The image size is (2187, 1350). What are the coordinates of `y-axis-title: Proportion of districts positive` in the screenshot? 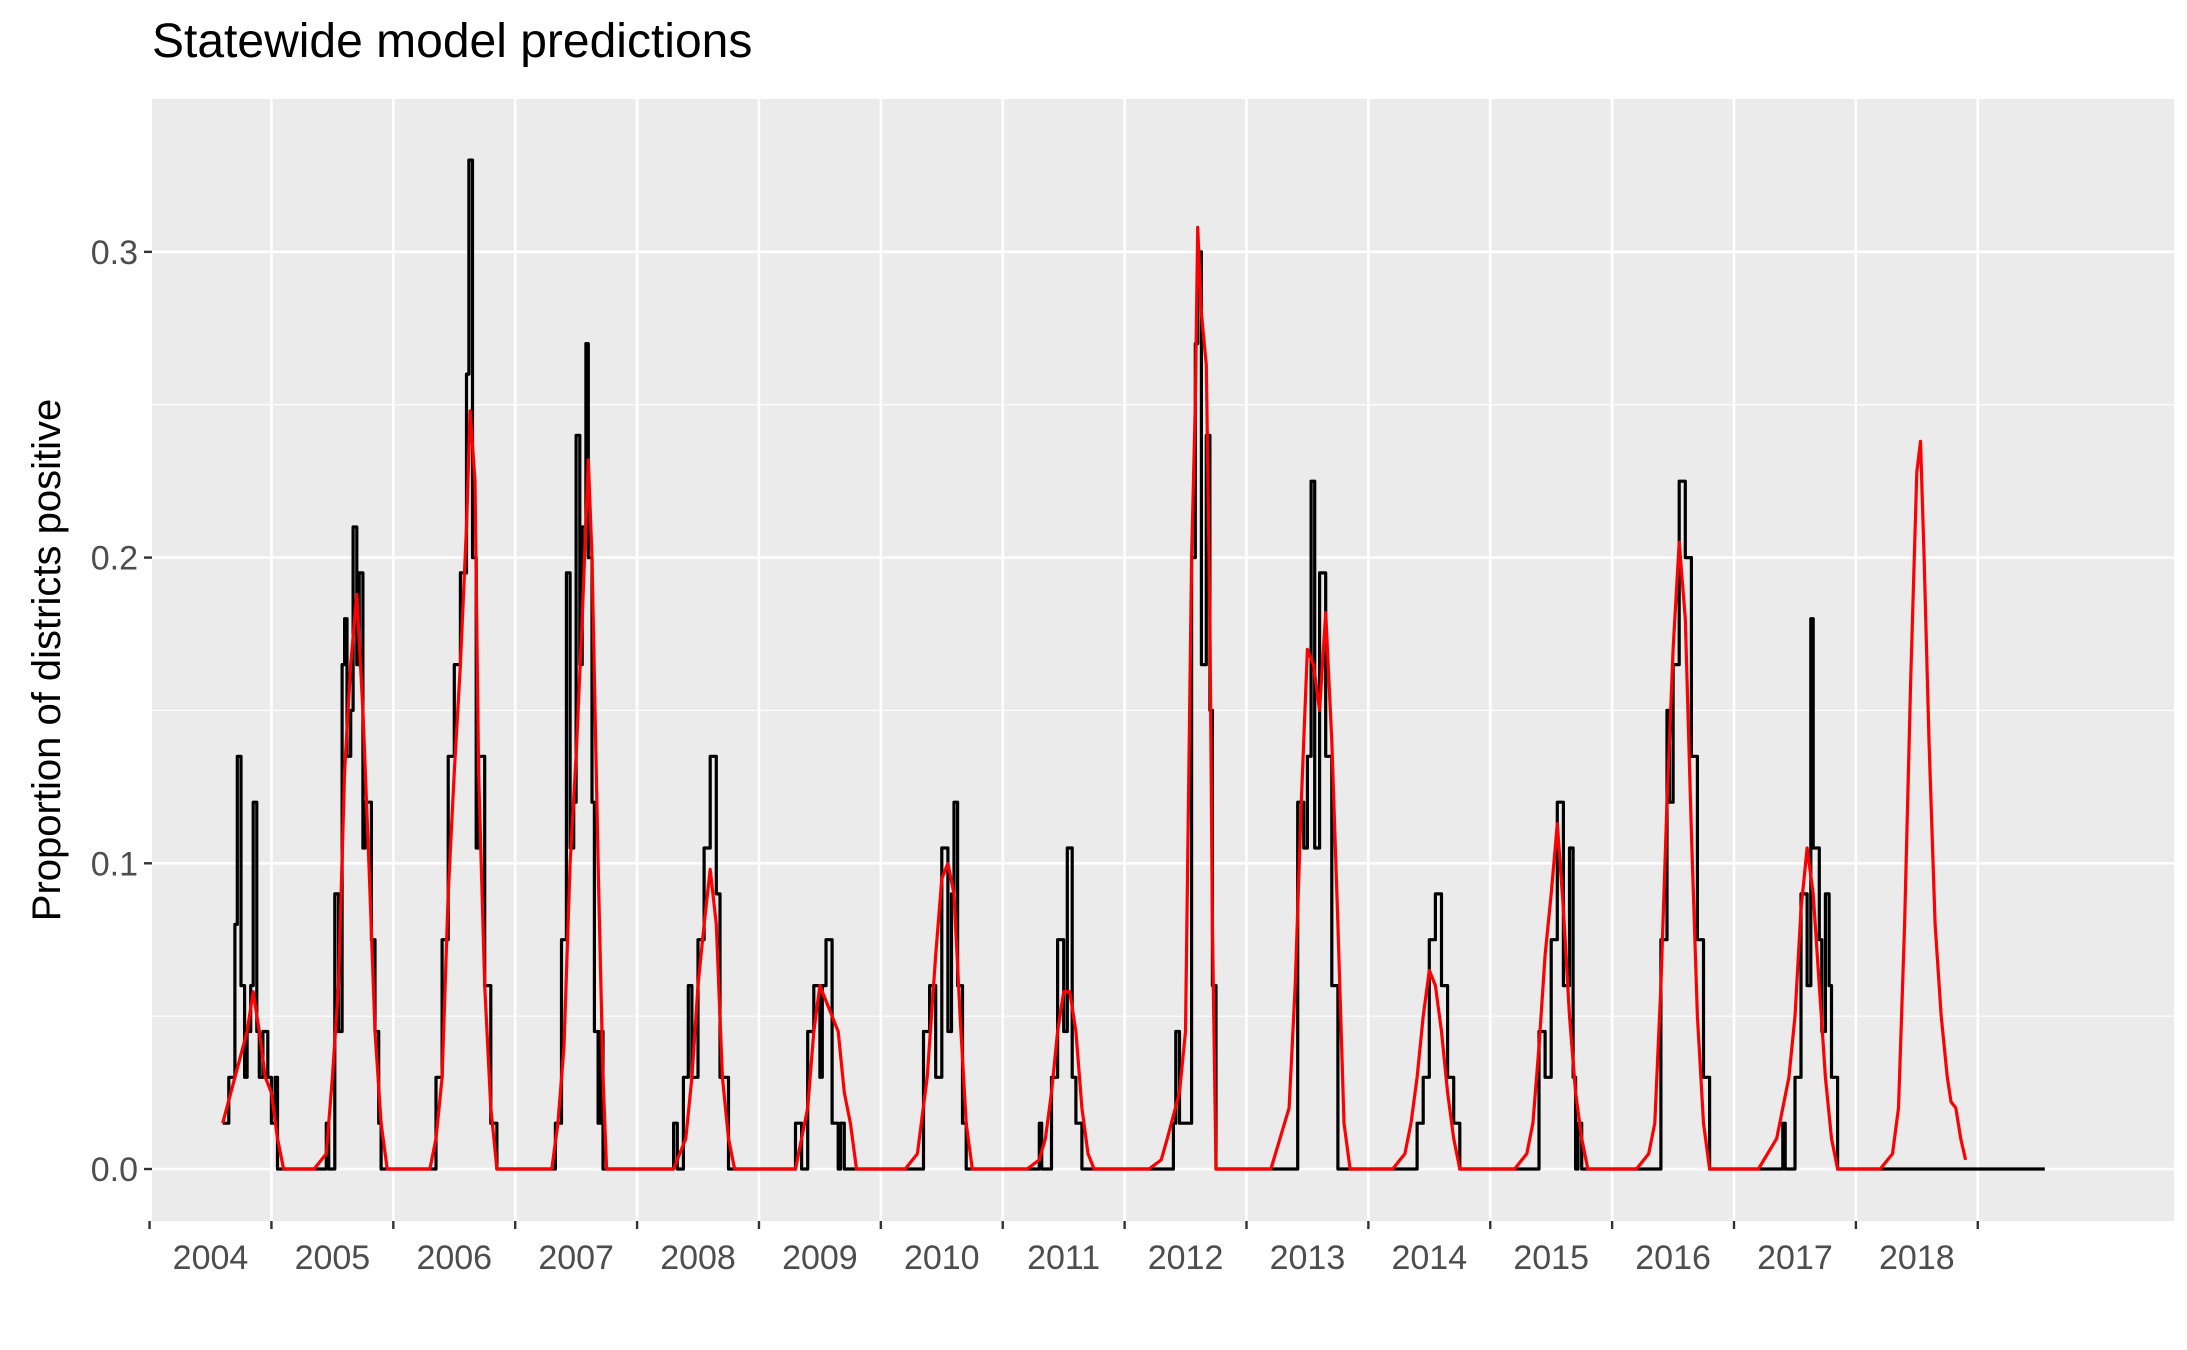 It's located at (47, 660).